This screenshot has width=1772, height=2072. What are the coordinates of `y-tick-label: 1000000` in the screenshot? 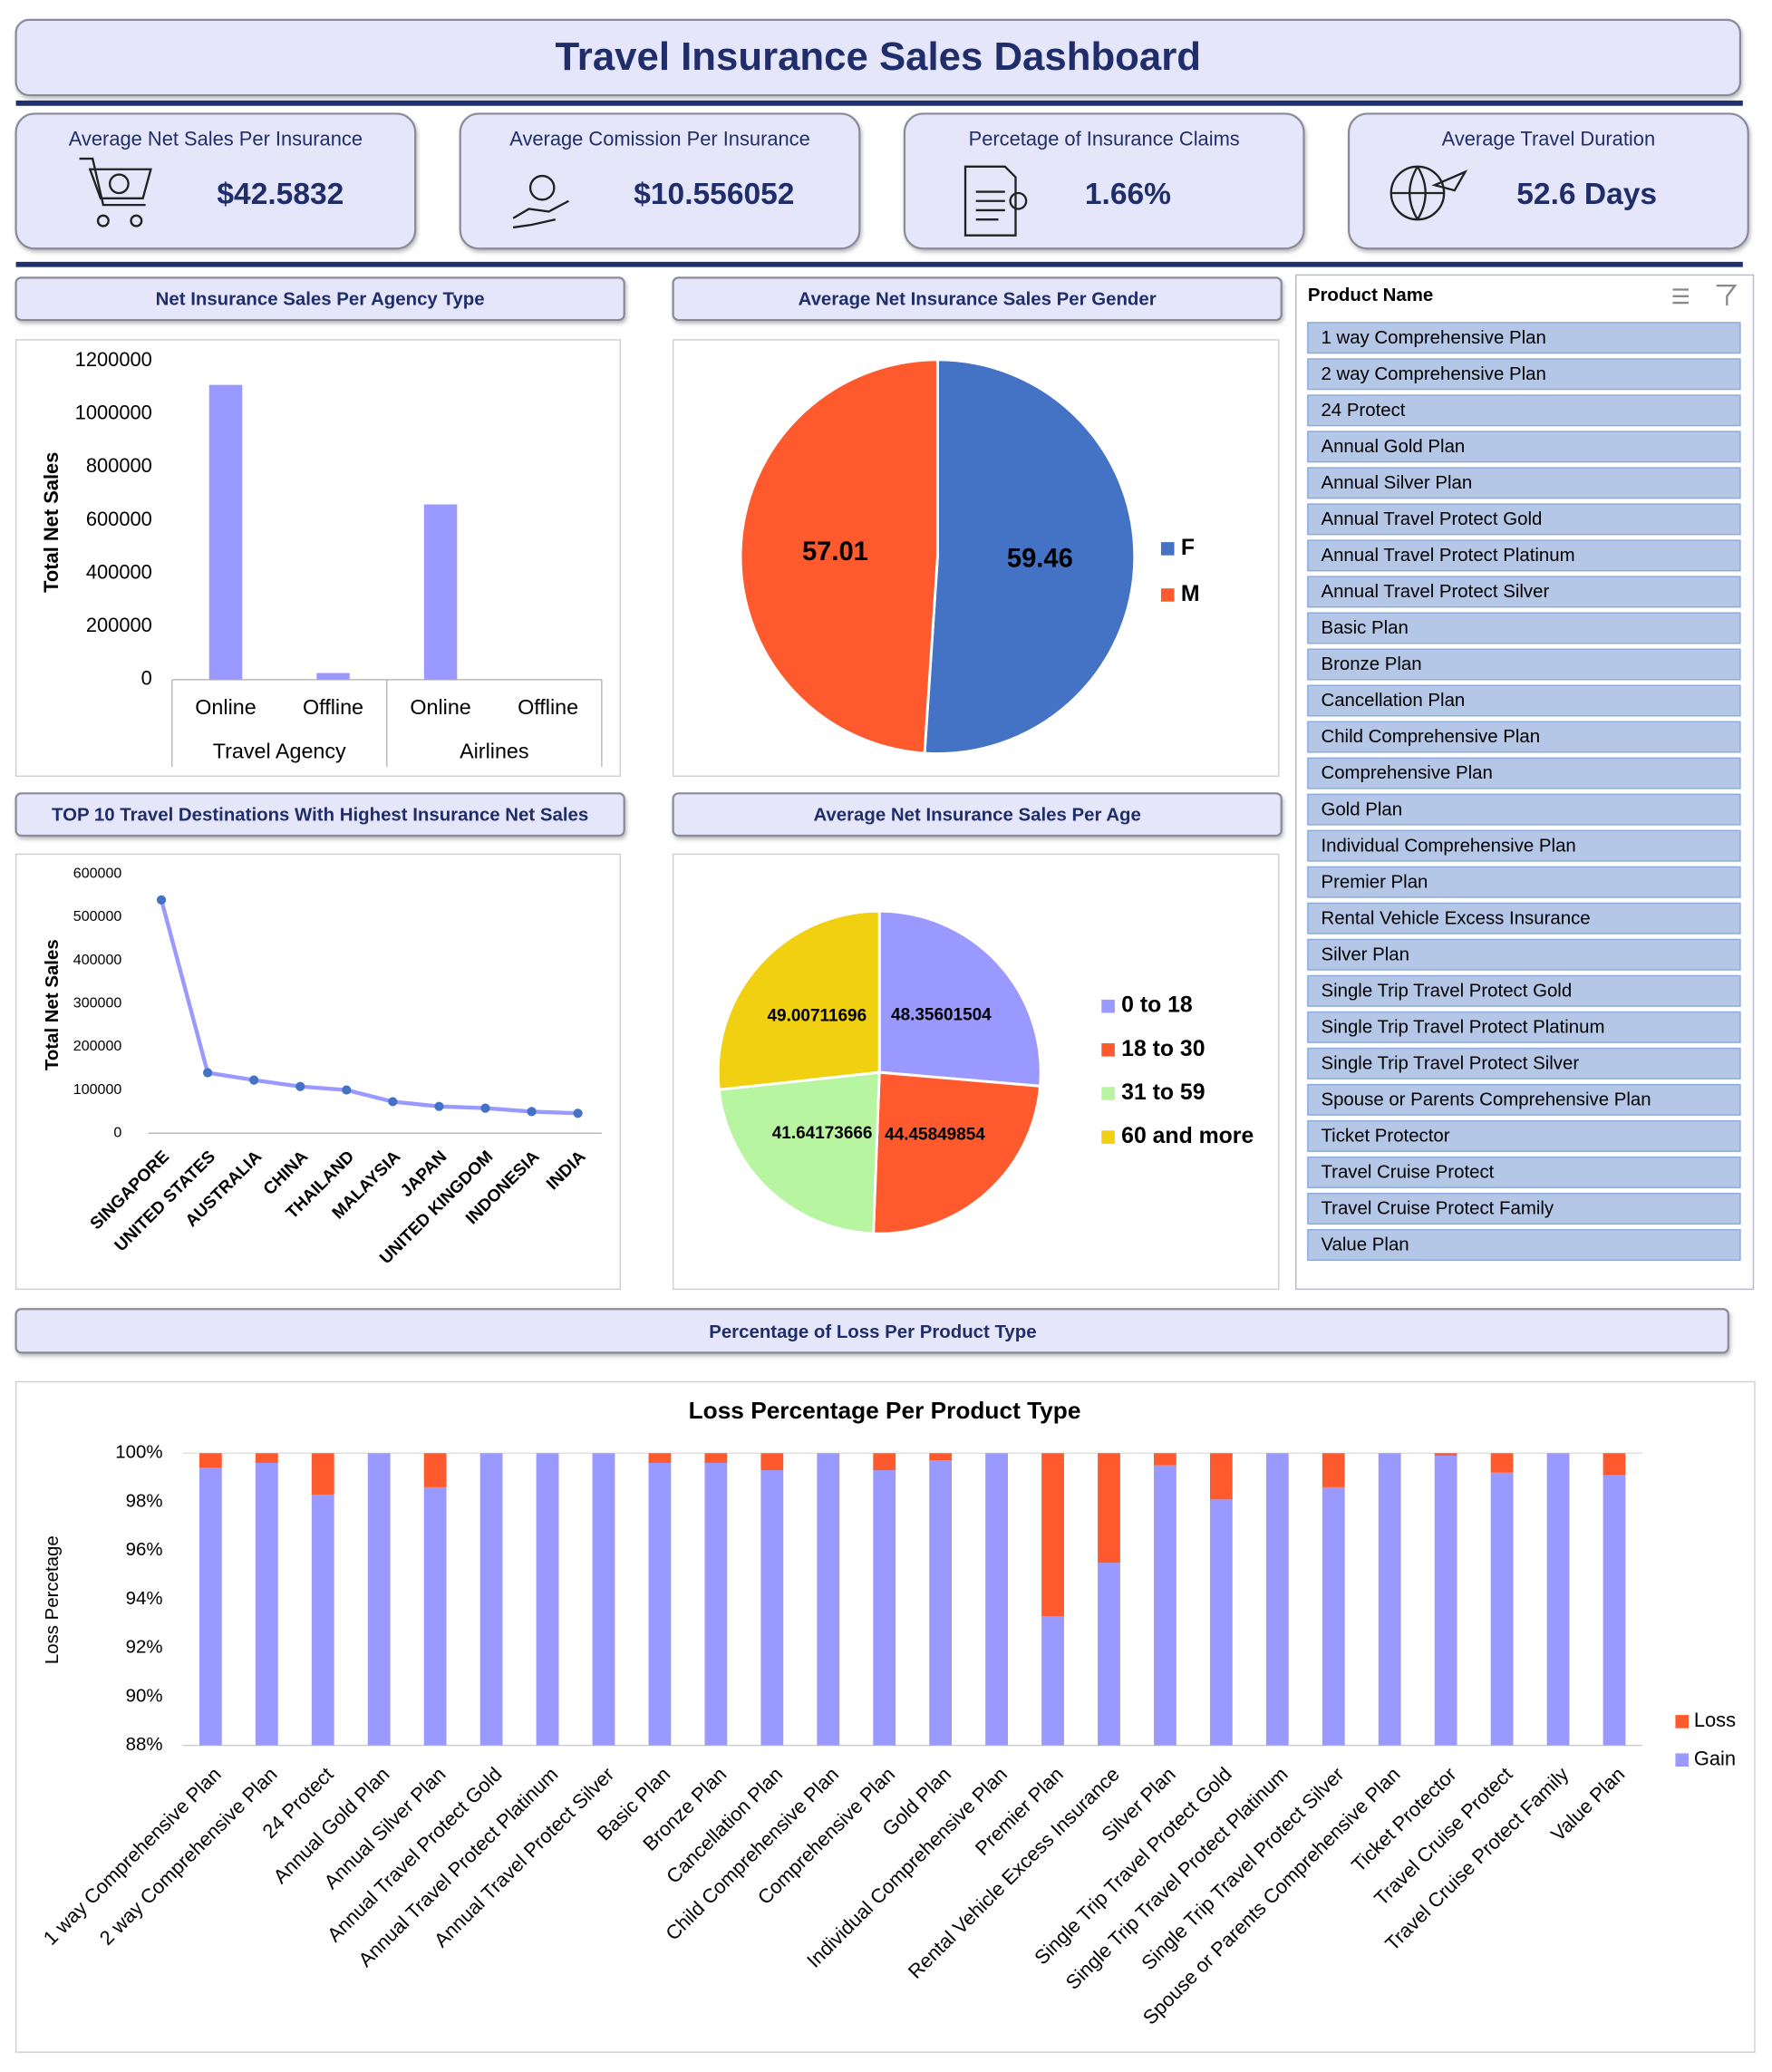 It's located at (113, 413).